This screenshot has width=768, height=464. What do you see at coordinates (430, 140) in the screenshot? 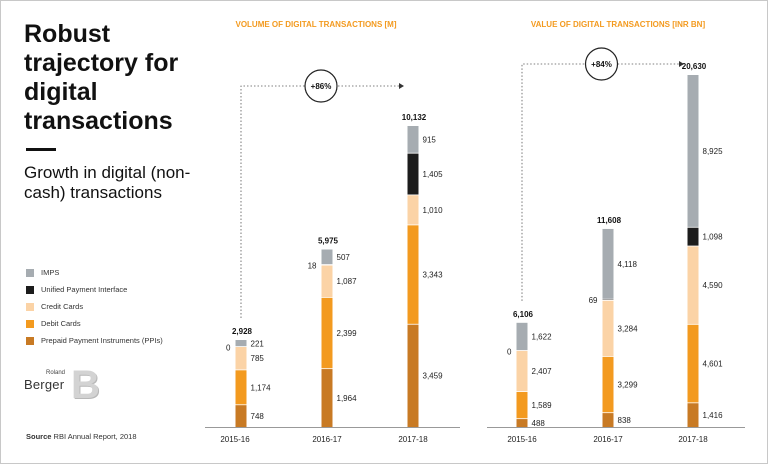
I see `data-label: 915` at bounding box center [430, 140].